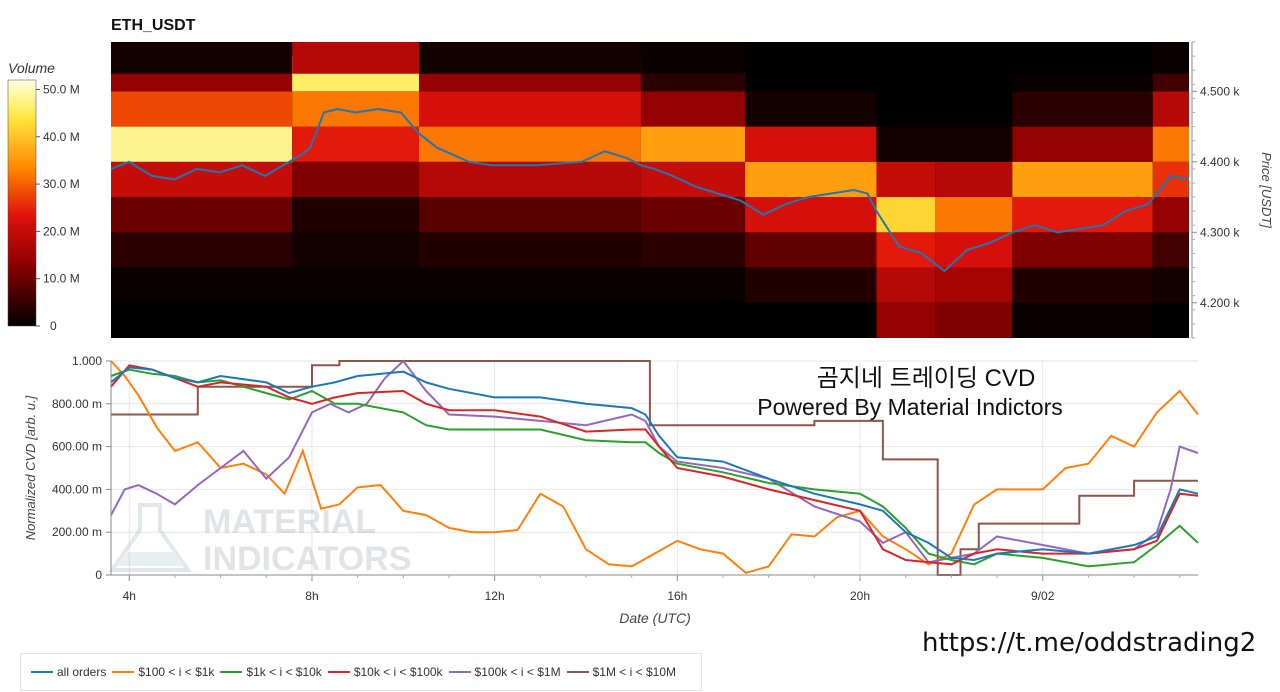  I want to click on heatmap-title: ETH_USDT, so click(153, 25).